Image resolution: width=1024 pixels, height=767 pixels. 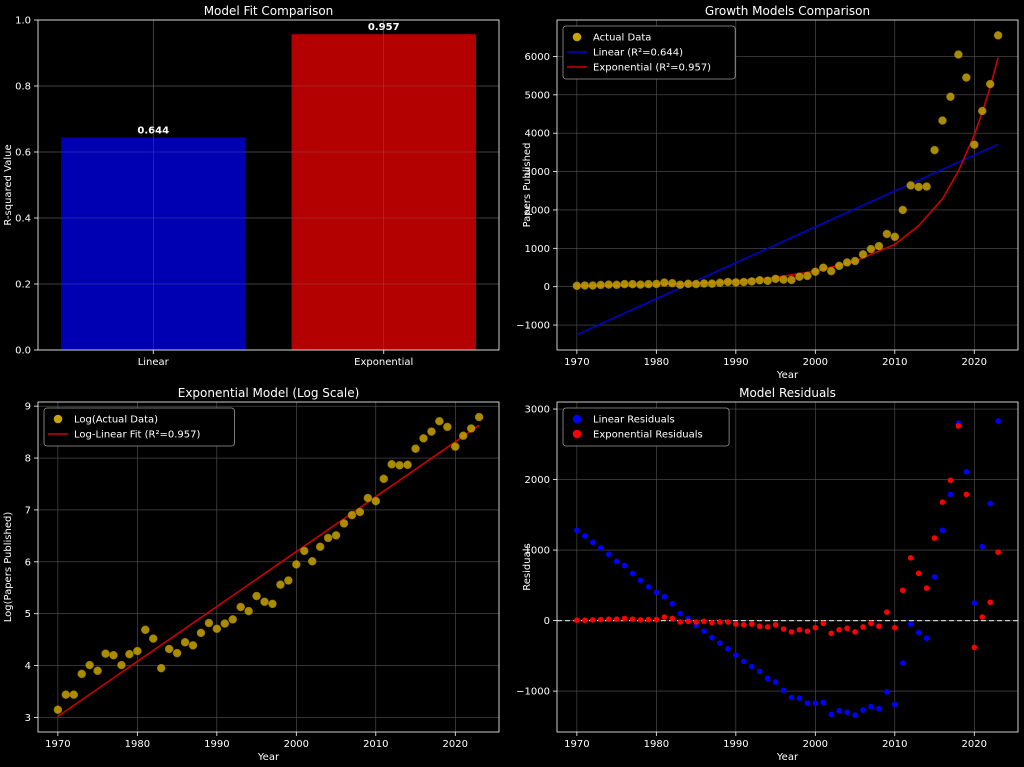 What do you see at coordinates (547, 621) in the screenshot?
I see `y-tick-label: 0` at bounding box center [547, 621].